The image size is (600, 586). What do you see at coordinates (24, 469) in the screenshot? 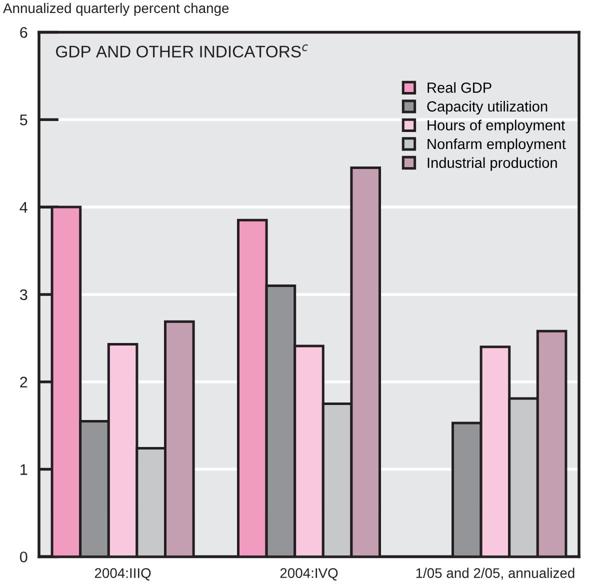
I see `y-tick-label: 1` at bounding box center [24, 469].